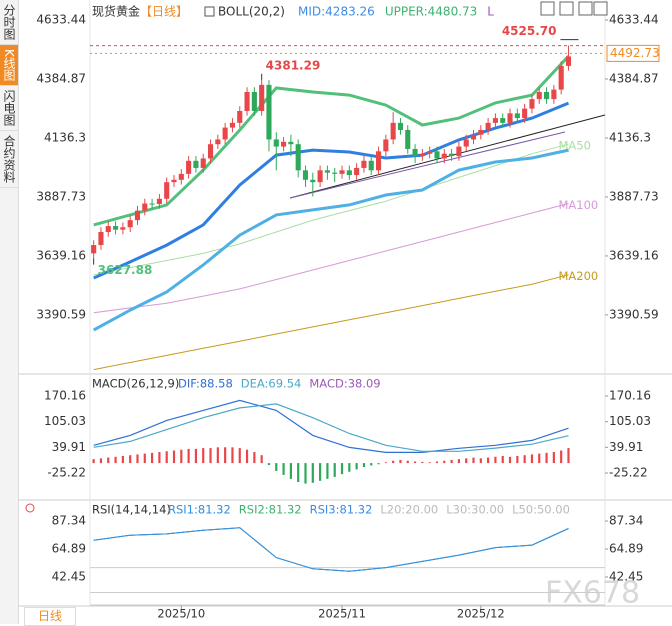 Image resolution: width=672 pixels, height=626 pixels. I want to click on y-tick-label: 3887.73, so click(61, 196).